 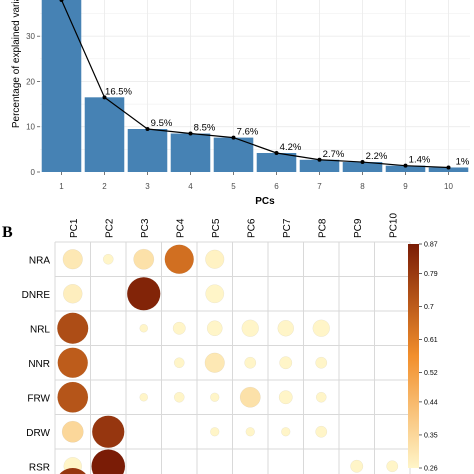 What do you see at coordinates (286, 328) in the screenshot?
I see `circle-NRL-PC7` at bounding box center [286, 328].